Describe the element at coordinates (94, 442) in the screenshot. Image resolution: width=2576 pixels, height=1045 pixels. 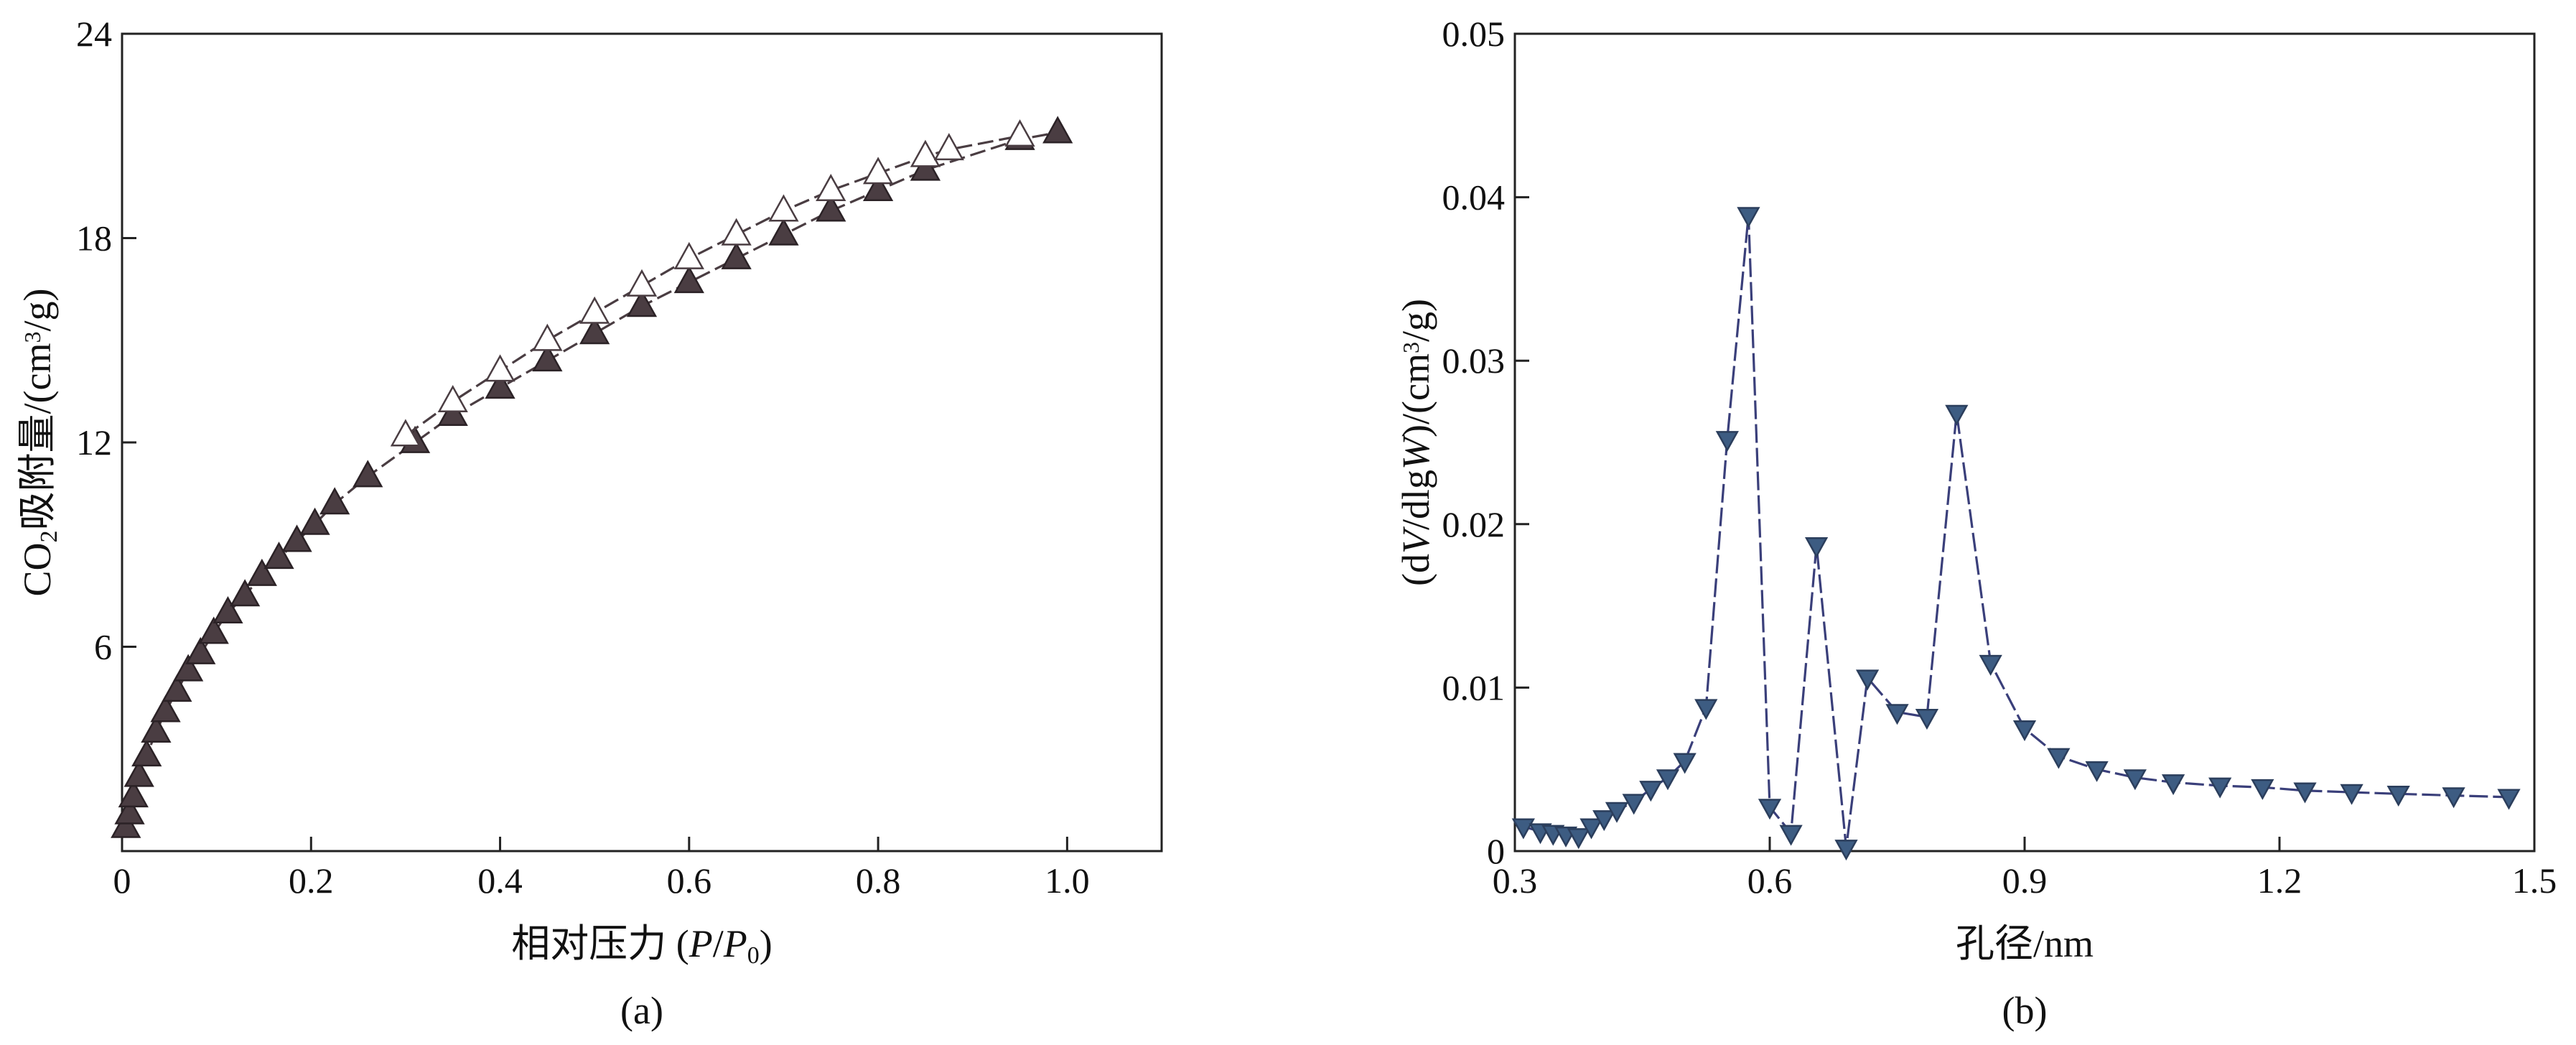
I see `y-tick-label: 12` at that location.